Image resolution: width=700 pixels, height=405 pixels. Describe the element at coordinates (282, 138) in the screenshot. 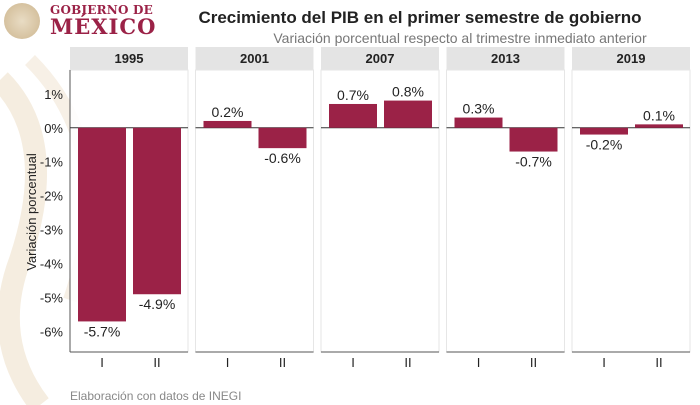

I see `bar-2001-II` at that location.